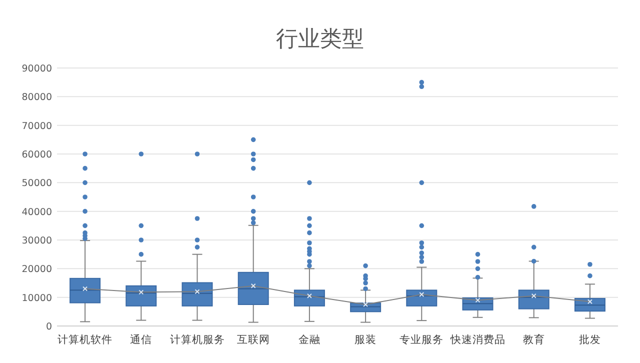 This screenshot has height=363, width=640. Describe the element at coordinates (37, 69) in the screenshot. I see `y-tick-label: 90000` at that location.